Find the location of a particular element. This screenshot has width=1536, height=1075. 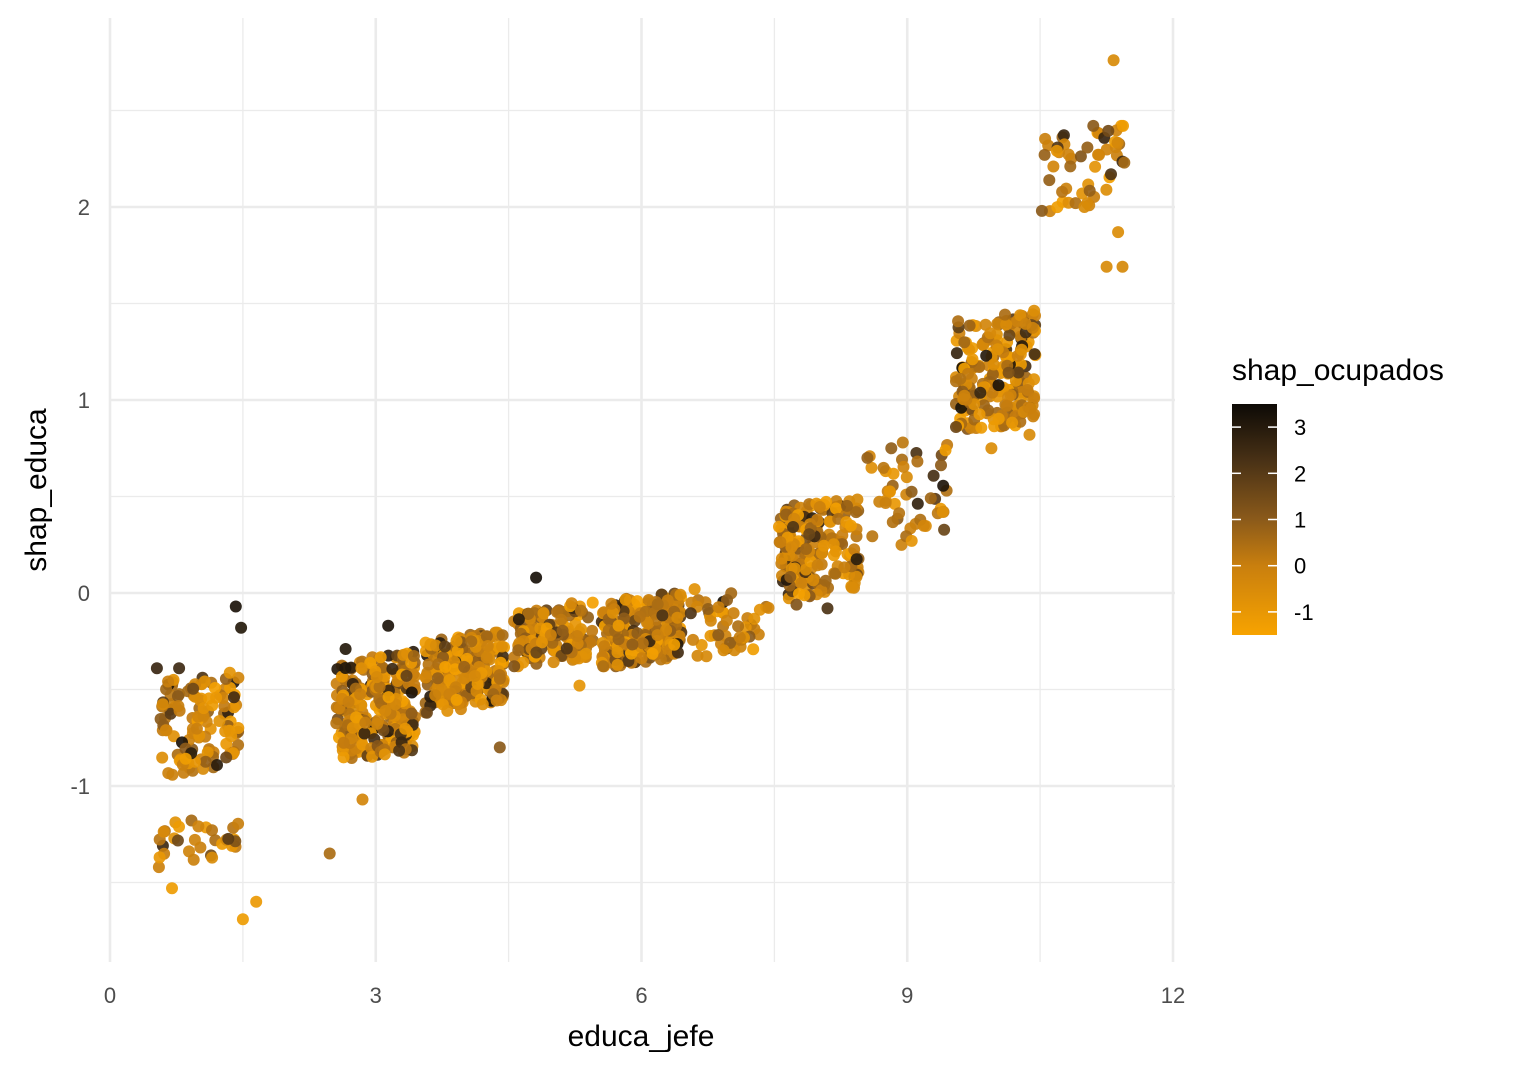

x-axis-ticks: 0 3 6 9 12 is located at coordinates (644, 995).